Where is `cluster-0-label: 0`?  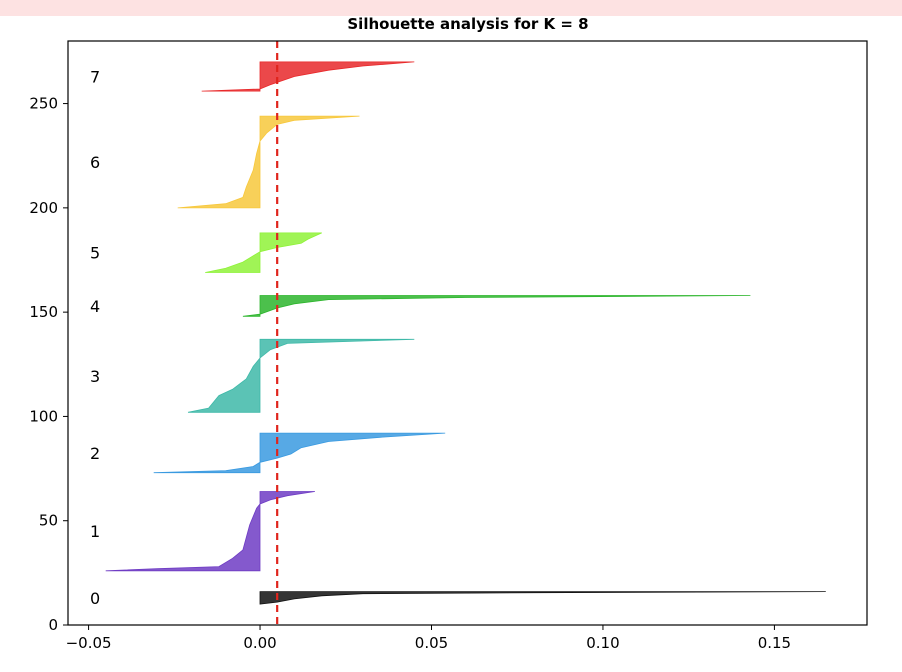 cluster-0-label: 0 is located at coordinates (95, 598).